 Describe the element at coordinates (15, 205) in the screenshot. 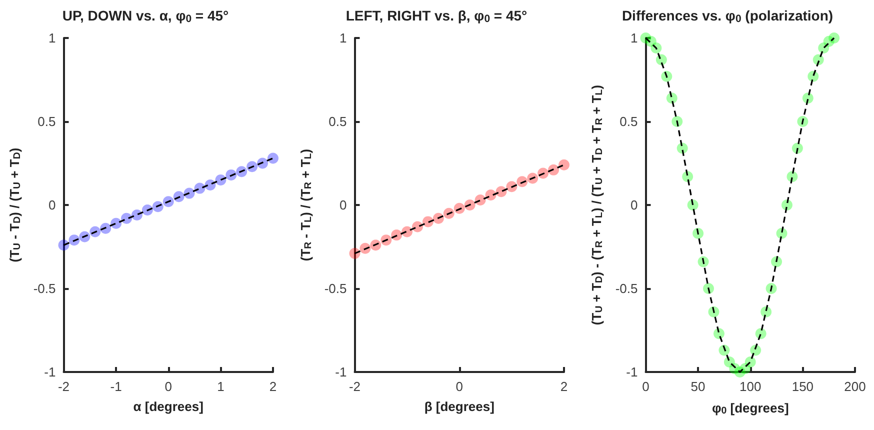

I see `text: (TU - TD) / (TU + TD)` at that location.